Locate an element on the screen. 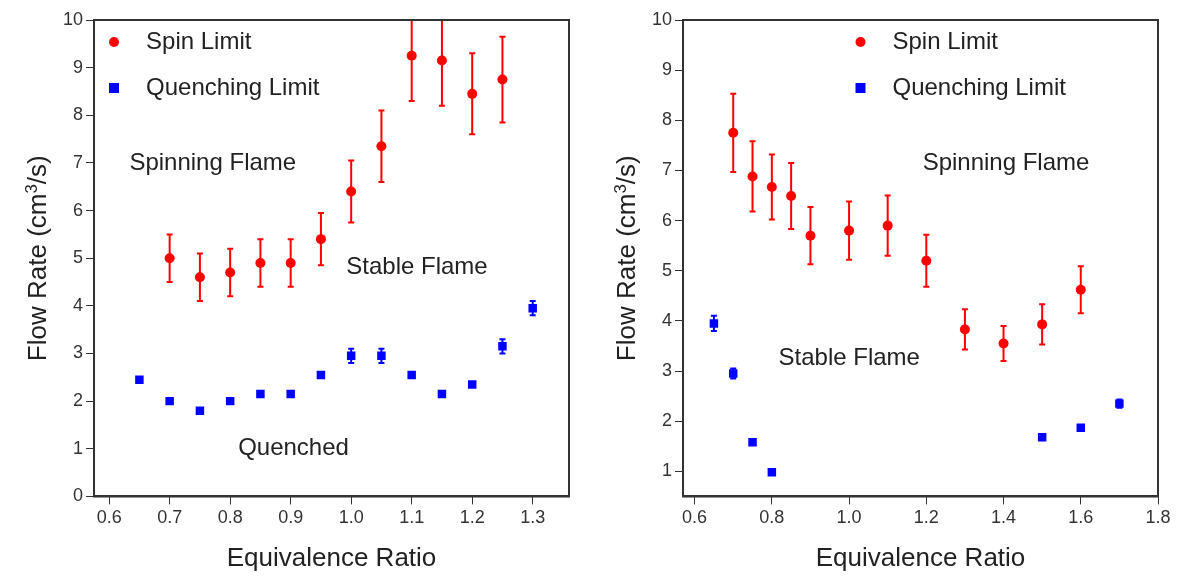 This screenshot has height=582, width=1178. x-tick-label: 0.7 is located at coordinates (170, 517).